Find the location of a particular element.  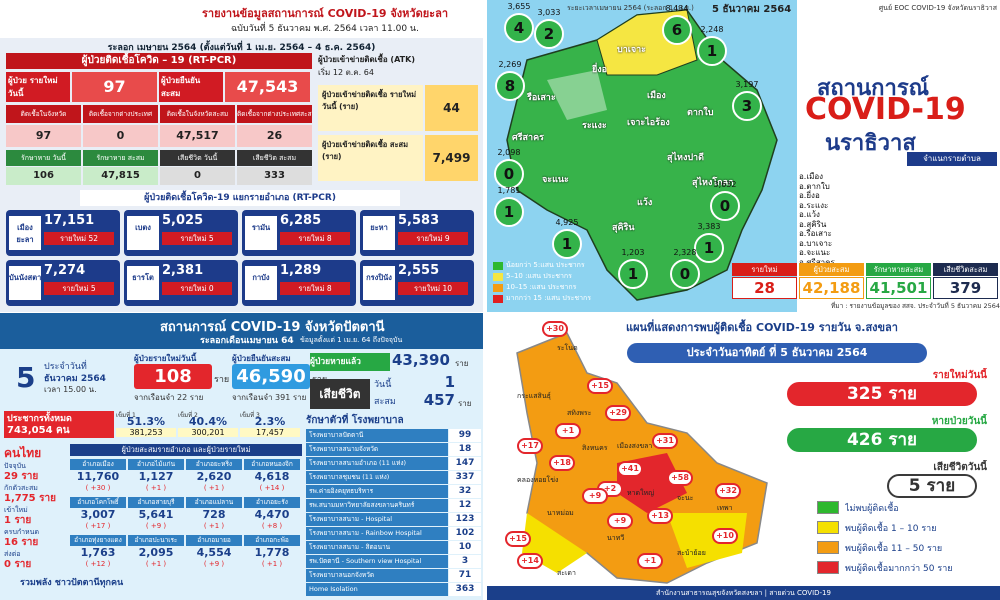

map-label: ศรีสาคร is located at coordinates (528, 138).